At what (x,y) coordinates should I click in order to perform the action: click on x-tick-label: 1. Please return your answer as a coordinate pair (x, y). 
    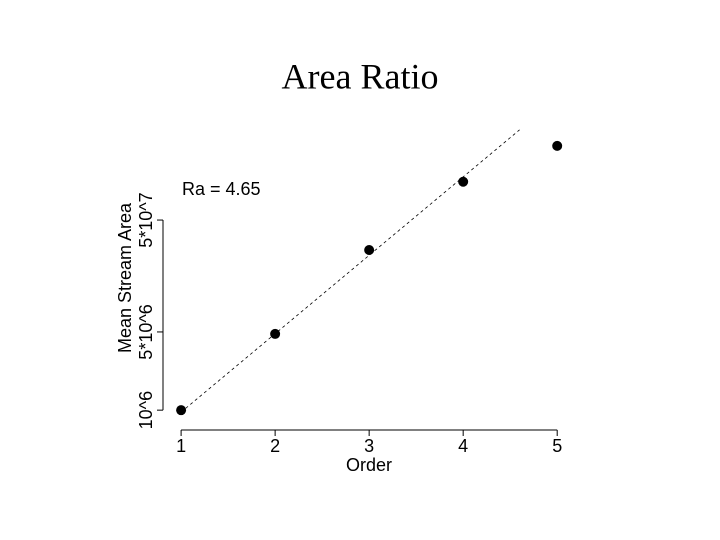
    Looking at the image, I should click on (181, 446).